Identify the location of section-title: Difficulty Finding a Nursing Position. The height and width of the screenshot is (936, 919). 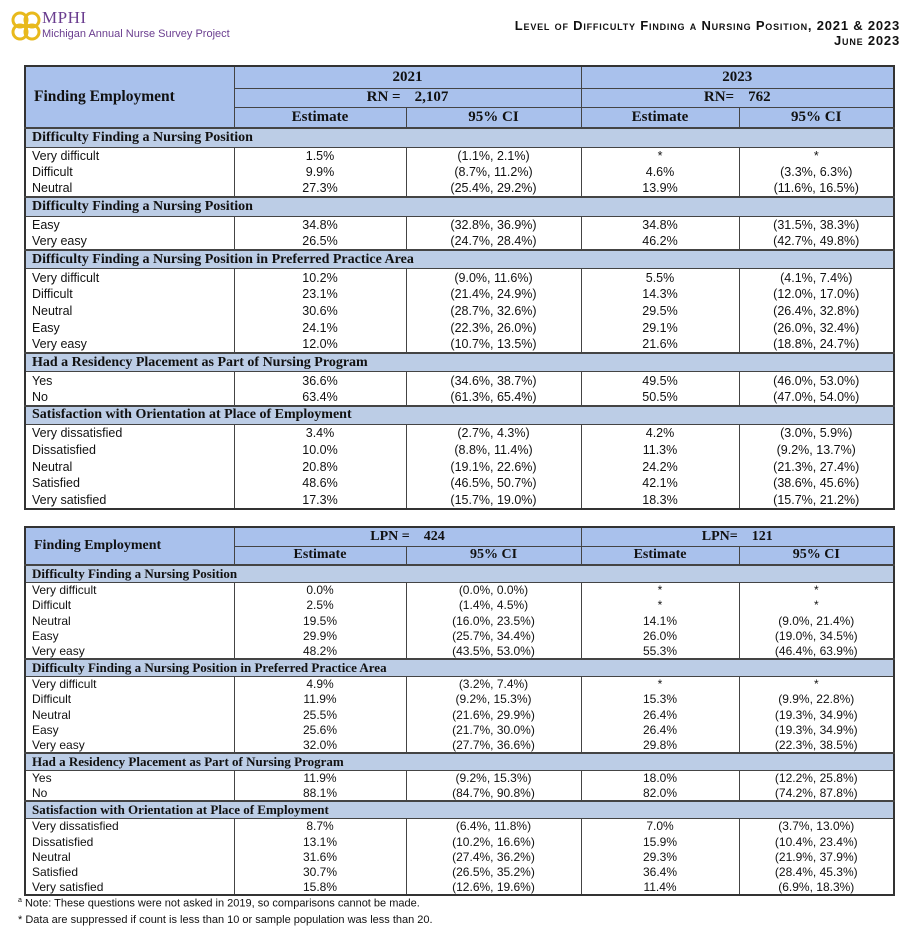
(459, 573).